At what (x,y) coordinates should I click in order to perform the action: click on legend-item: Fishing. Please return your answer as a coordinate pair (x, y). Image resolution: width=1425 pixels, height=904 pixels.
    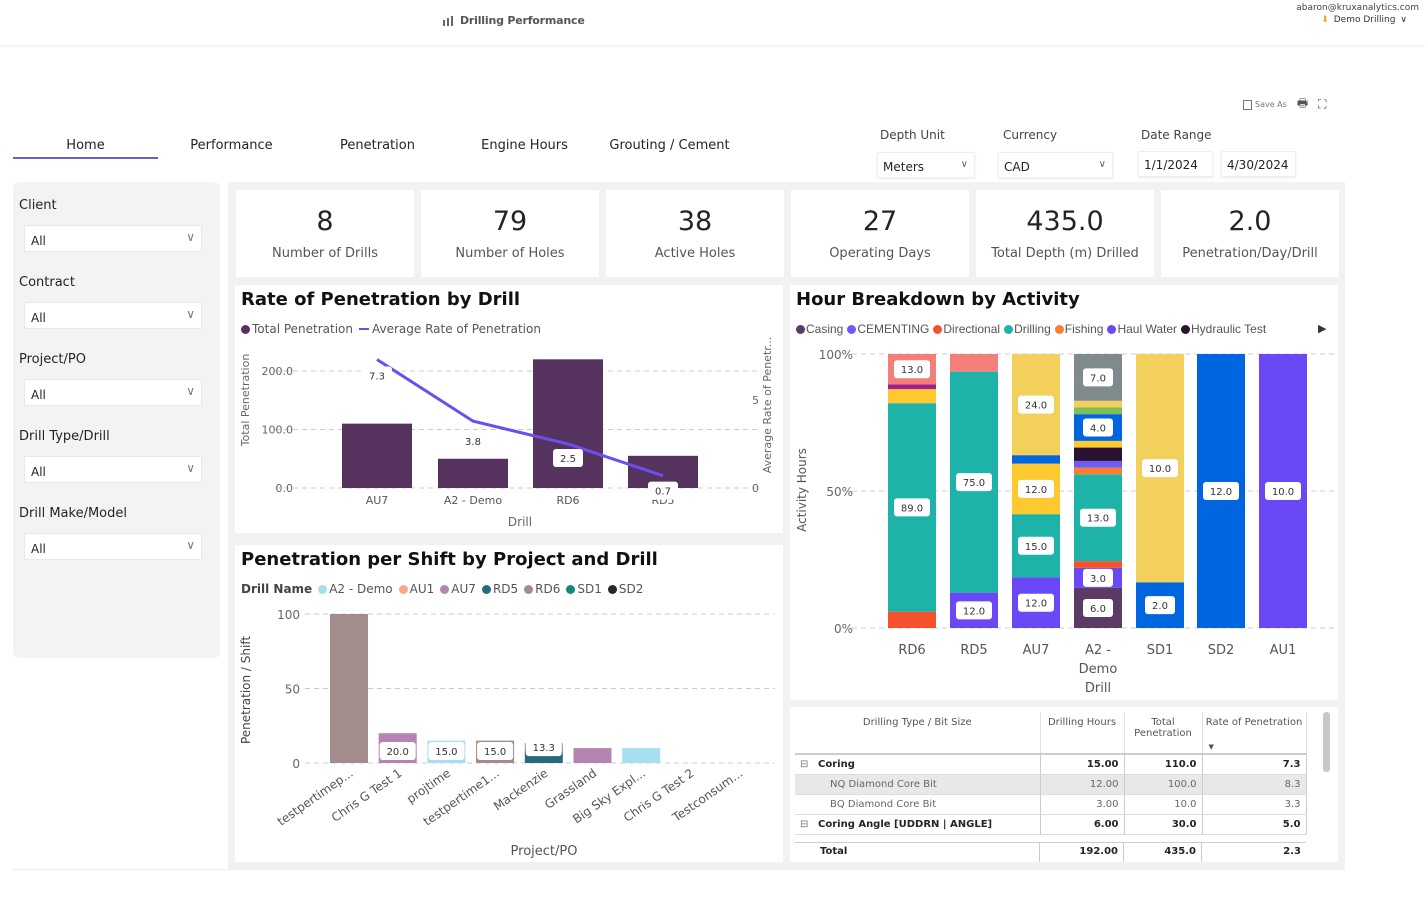
    Looking at the image, I should click on (1078, 329).